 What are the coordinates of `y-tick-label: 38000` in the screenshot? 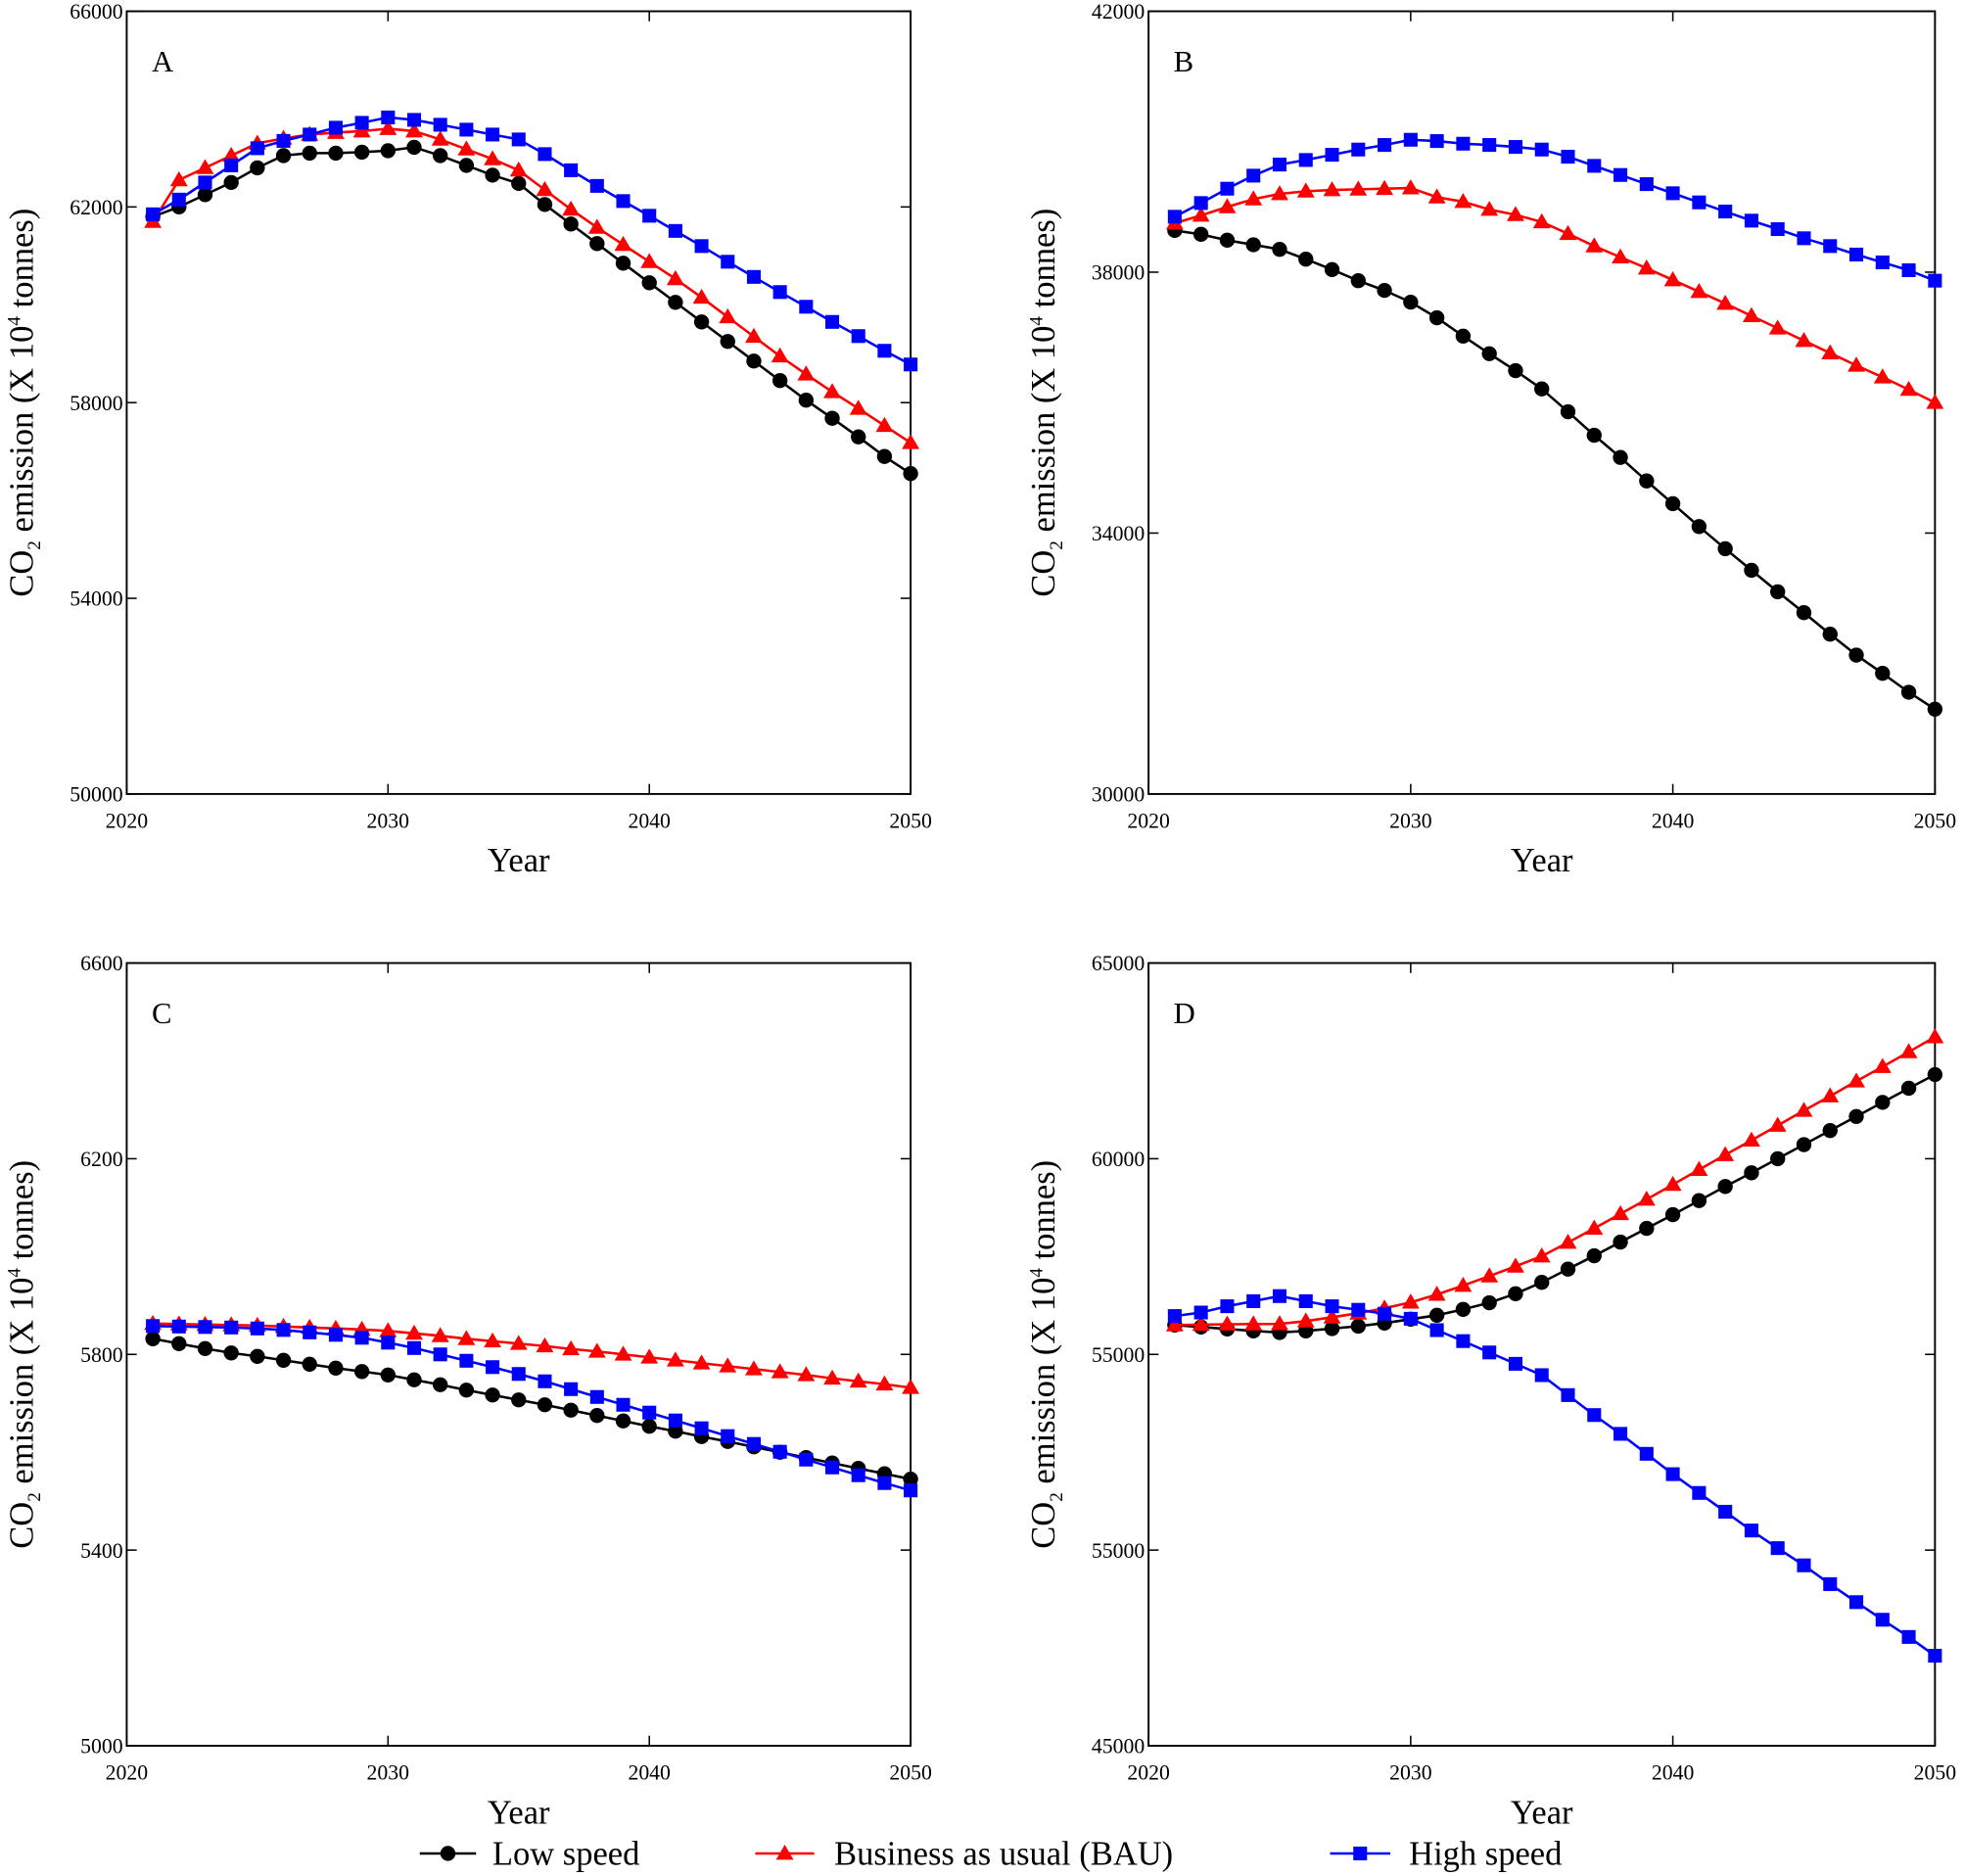 It's located at (1118, 273).